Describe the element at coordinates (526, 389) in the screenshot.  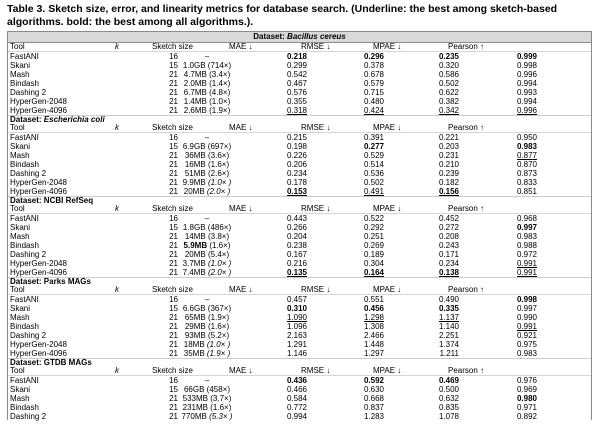
I see `cell-pearson: 0.969` at that location.